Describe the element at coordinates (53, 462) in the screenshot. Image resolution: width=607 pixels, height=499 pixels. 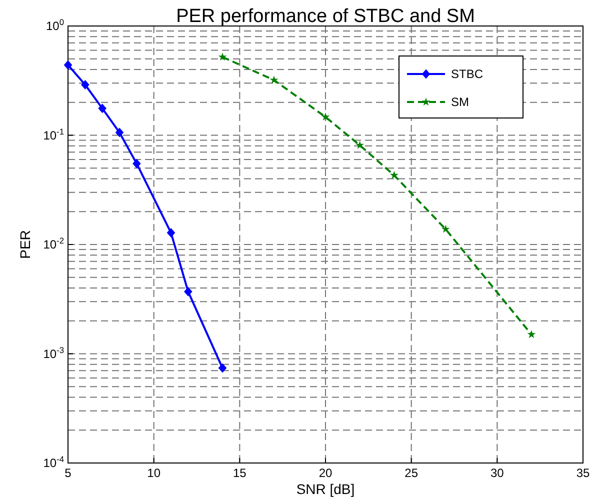
I see `y-tick-label: 10$^{-4}$` at that location.